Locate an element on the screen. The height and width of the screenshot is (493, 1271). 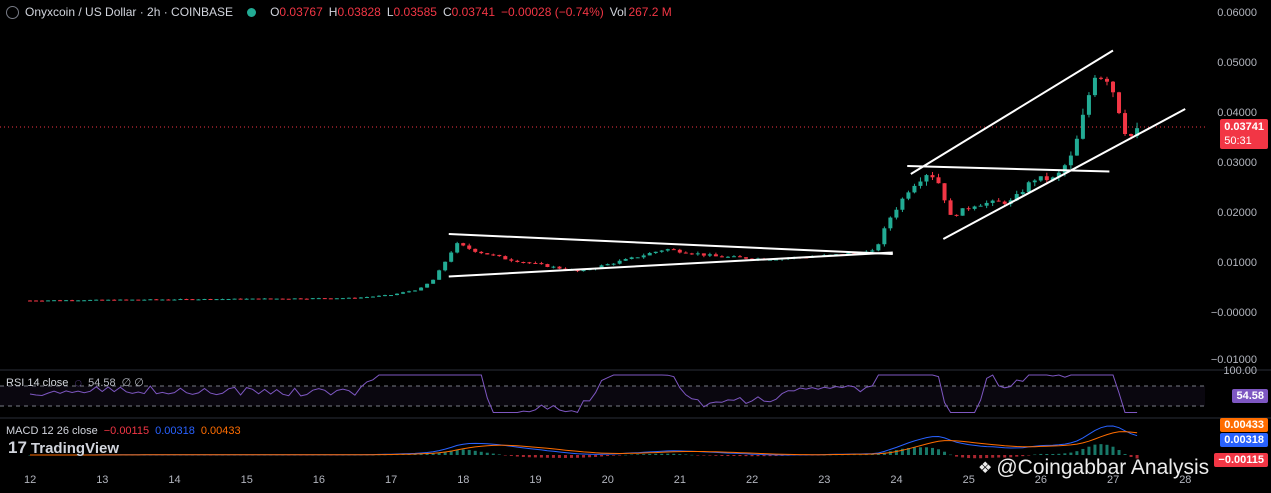
ohlc-open: O0.03767 is located at coordinates (296, 12).